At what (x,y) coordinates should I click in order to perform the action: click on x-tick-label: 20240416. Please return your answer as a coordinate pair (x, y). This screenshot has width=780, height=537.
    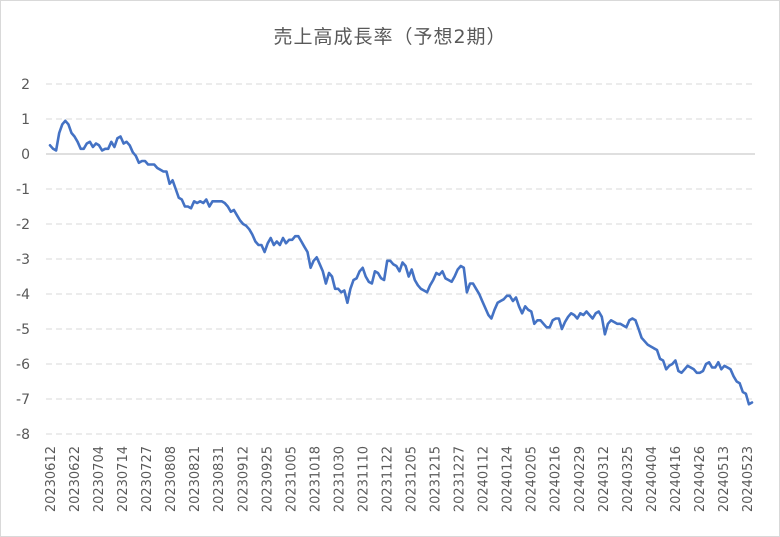
    Looking at the image, I should click on (676, 479).